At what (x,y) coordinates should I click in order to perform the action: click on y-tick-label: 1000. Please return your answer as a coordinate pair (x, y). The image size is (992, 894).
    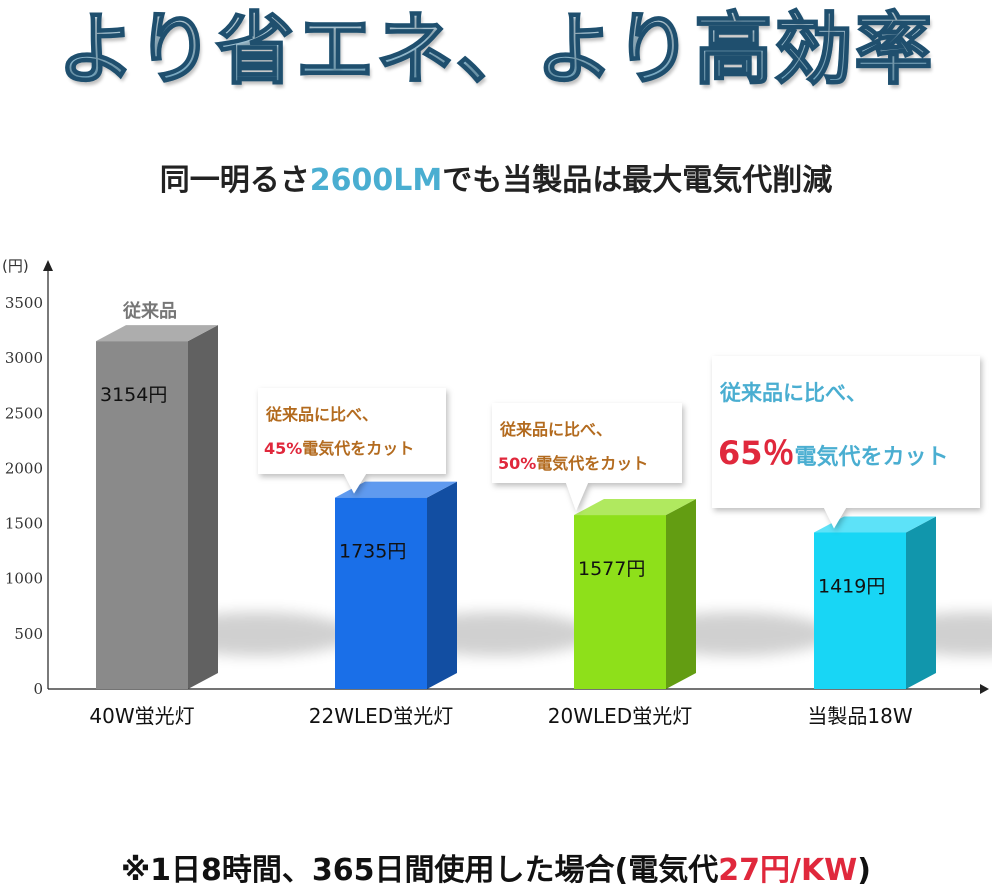
    Looking at the image, I should click on (24, 579).